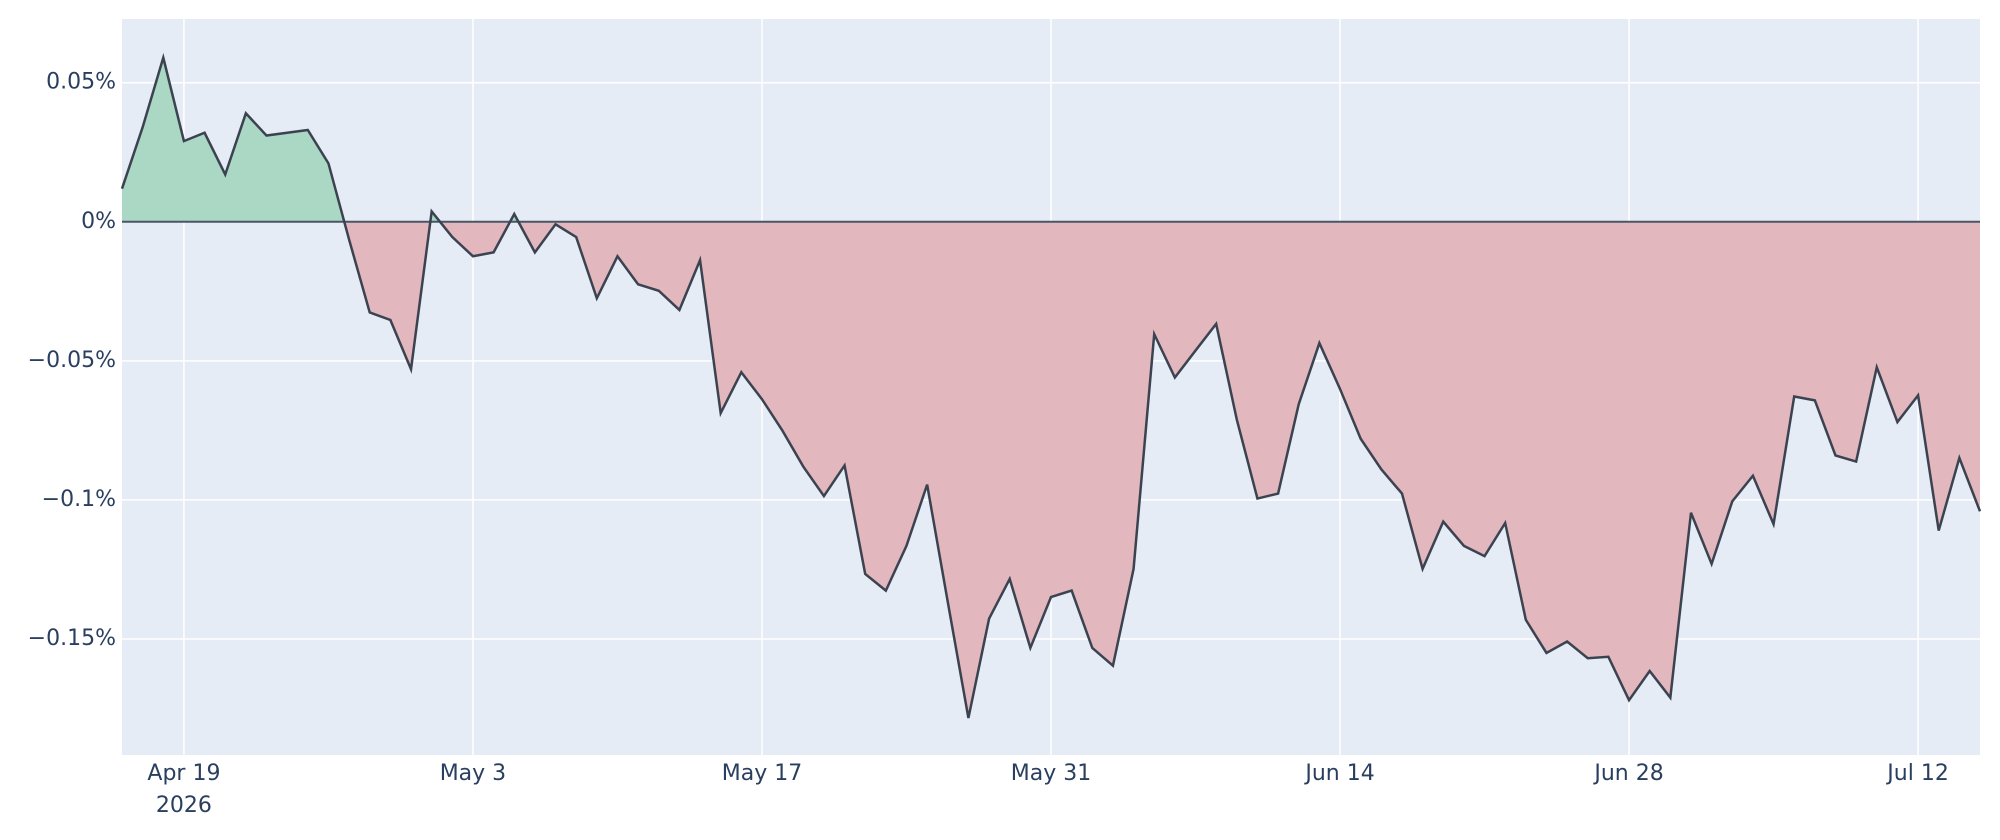 The height and width of the screenshot is (840, 2000). What do you see at coordinates (72, 360) in the screenshot?
I see `y-tick-label: −0.05%` at bounding box center [72, 360].